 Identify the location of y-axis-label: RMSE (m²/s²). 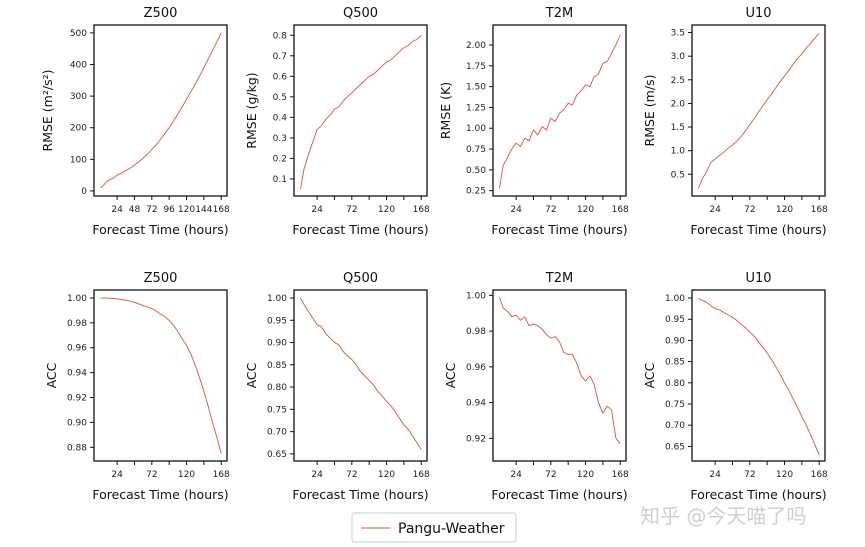
(47, 111).